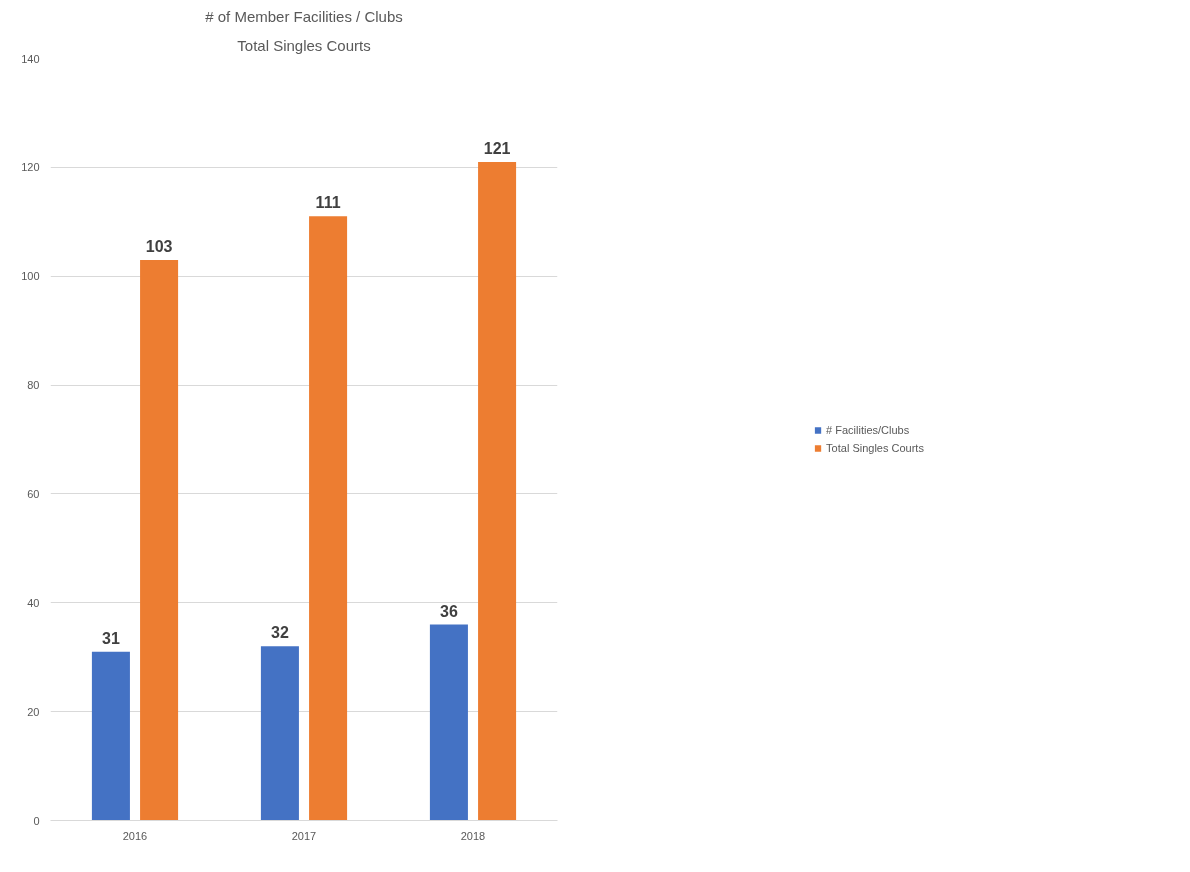  What do you see at coordinates (304, 16) in the screenshot?
I see `chart-title: # of Member Facilities / Clubs` at bounding box center [304, 16].